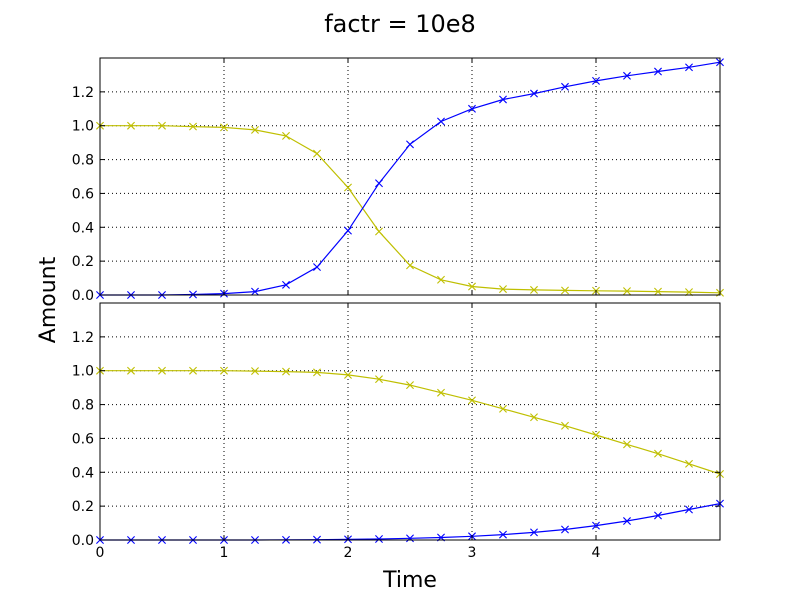  Describe the element at coordinates (100, 553) in the screenshot. I see `x-tick-label: 0` at that location.